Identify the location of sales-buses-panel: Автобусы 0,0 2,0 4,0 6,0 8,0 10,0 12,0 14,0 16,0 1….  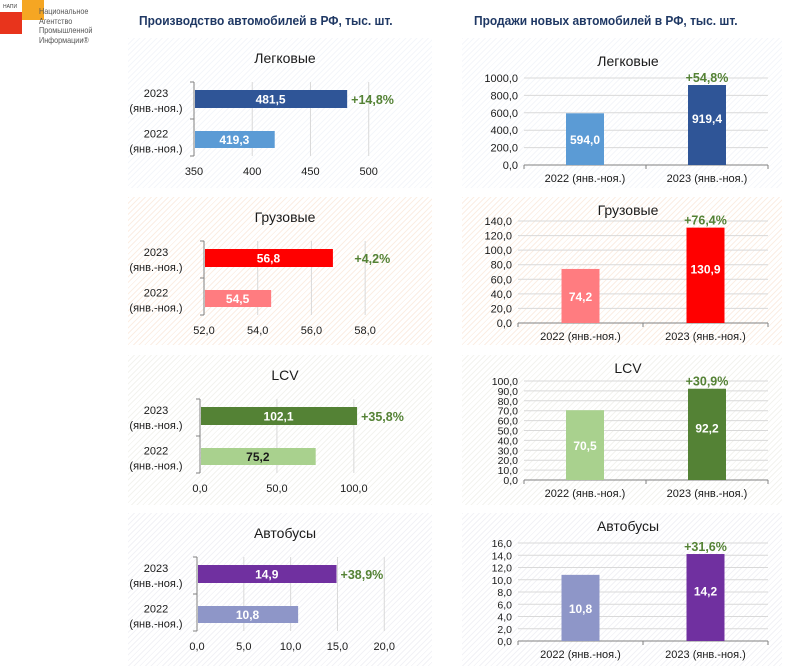
(622, 589).